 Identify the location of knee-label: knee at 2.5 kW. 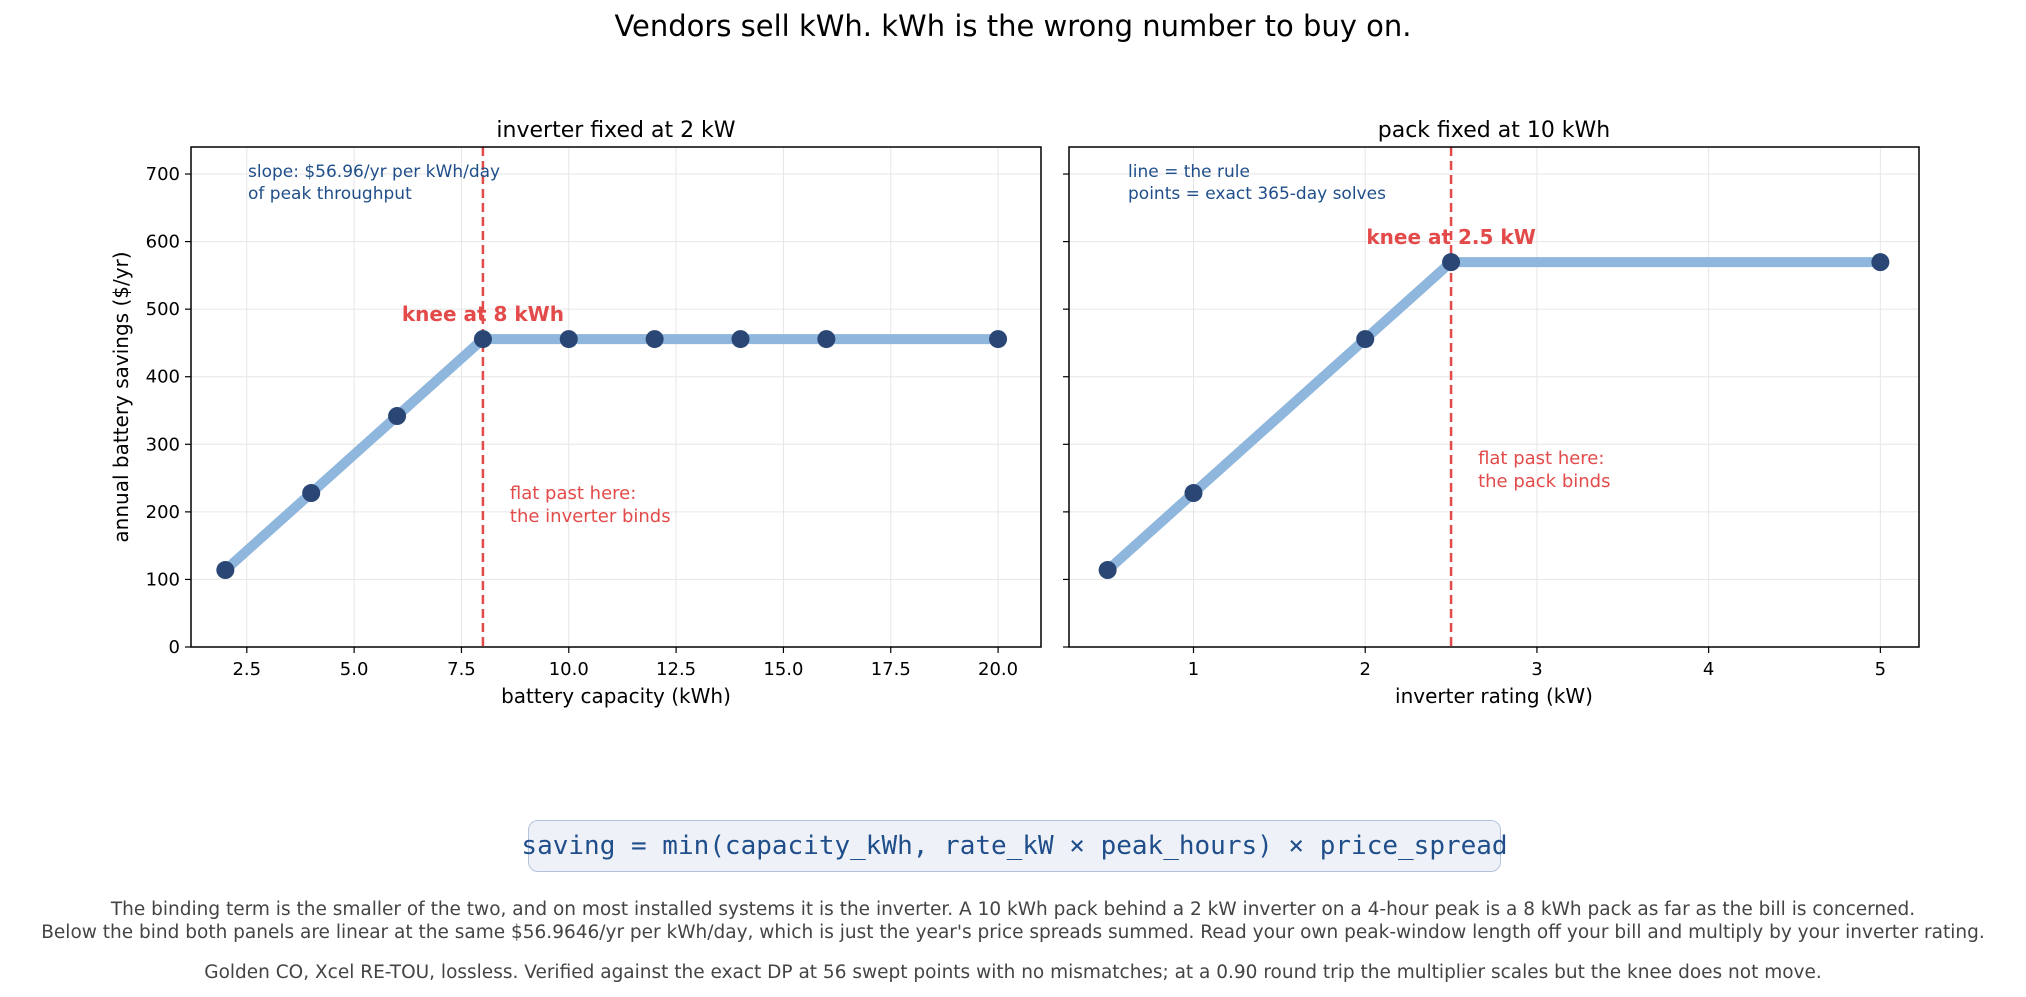
(1450, 237).